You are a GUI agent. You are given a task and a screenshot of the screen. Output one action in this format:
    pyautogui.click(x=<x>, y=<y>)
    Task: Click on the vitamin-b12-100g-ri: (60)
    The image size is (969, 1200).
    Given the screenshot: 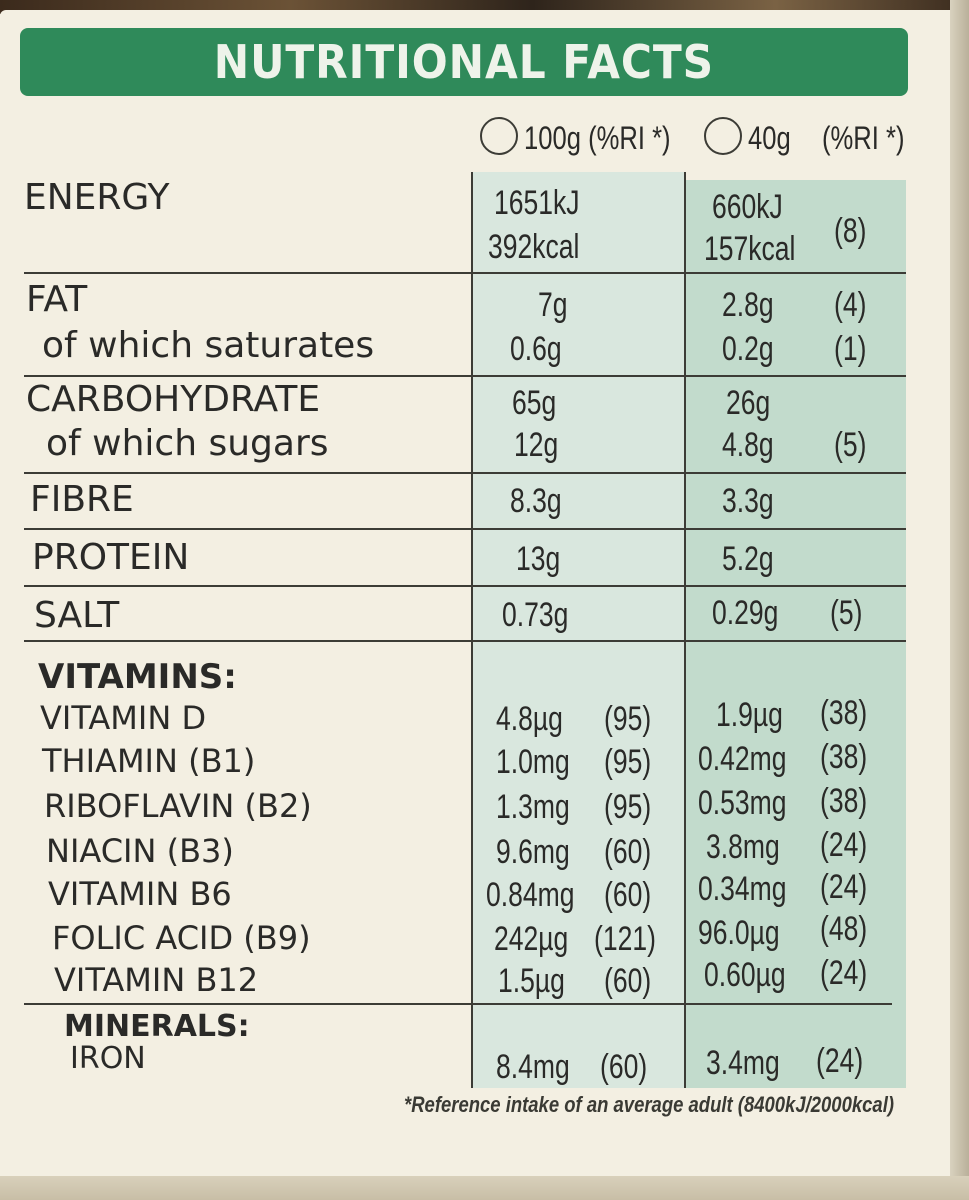 What is the action you would take?
    pyautogui.click(x=628, y=981)
    